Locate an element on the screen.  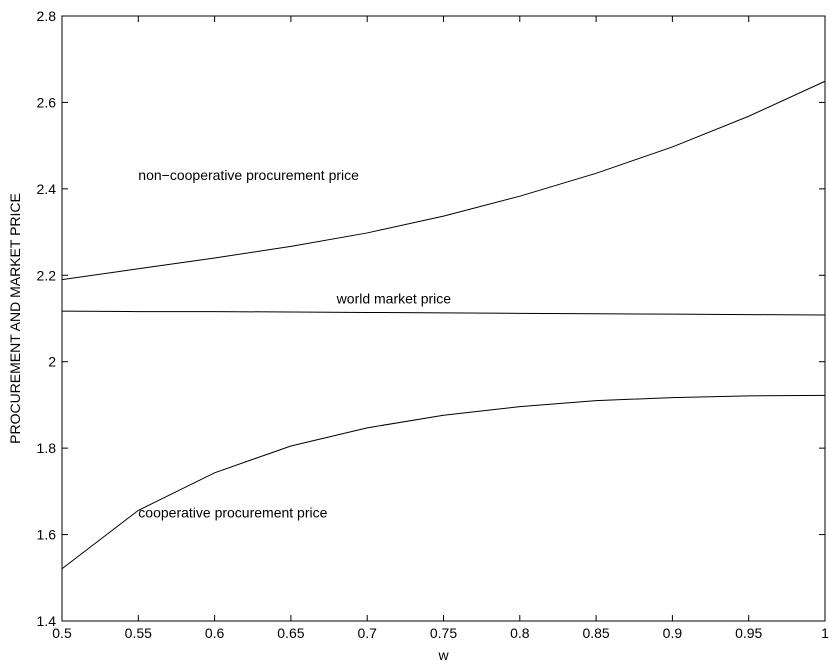
y-tick-label: 1.8 is located at coordinates (47, 448).